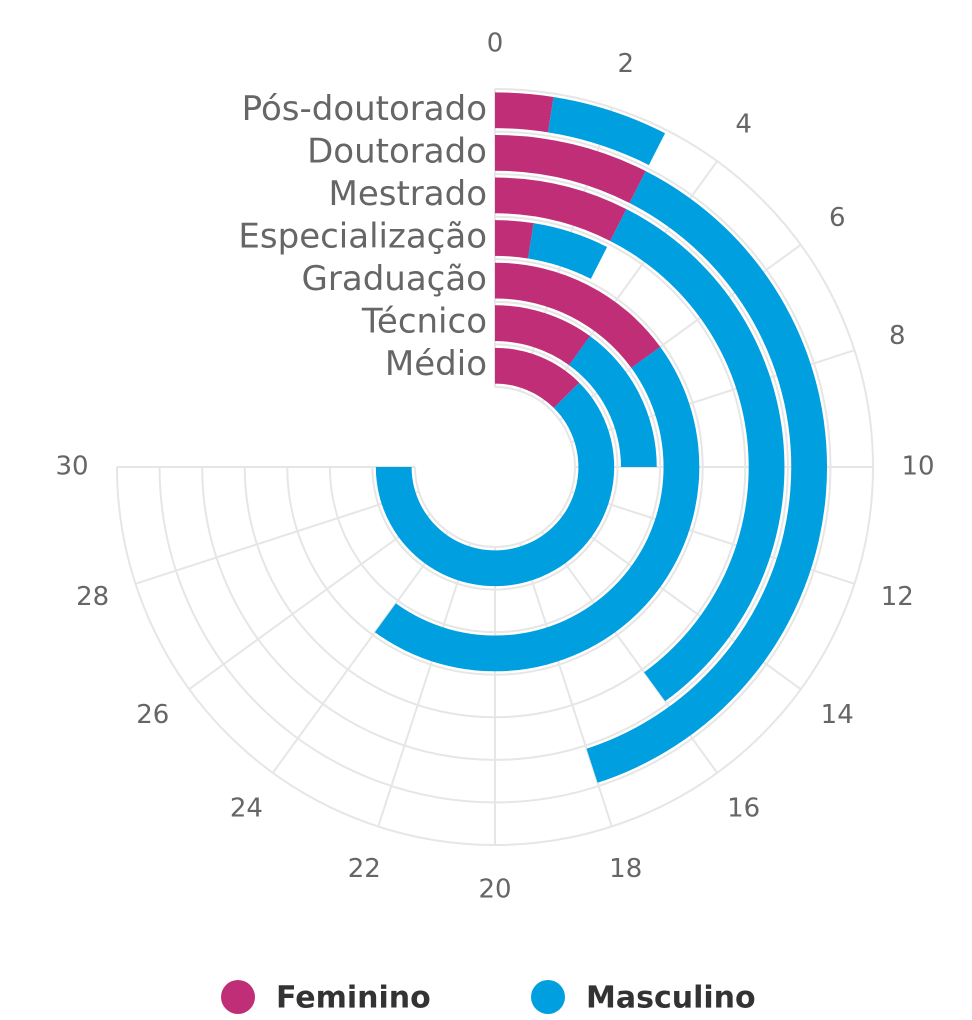  Describe the element at coordinates (394, 279) in the screenshot. I see `category-label: Graduação` at that location.